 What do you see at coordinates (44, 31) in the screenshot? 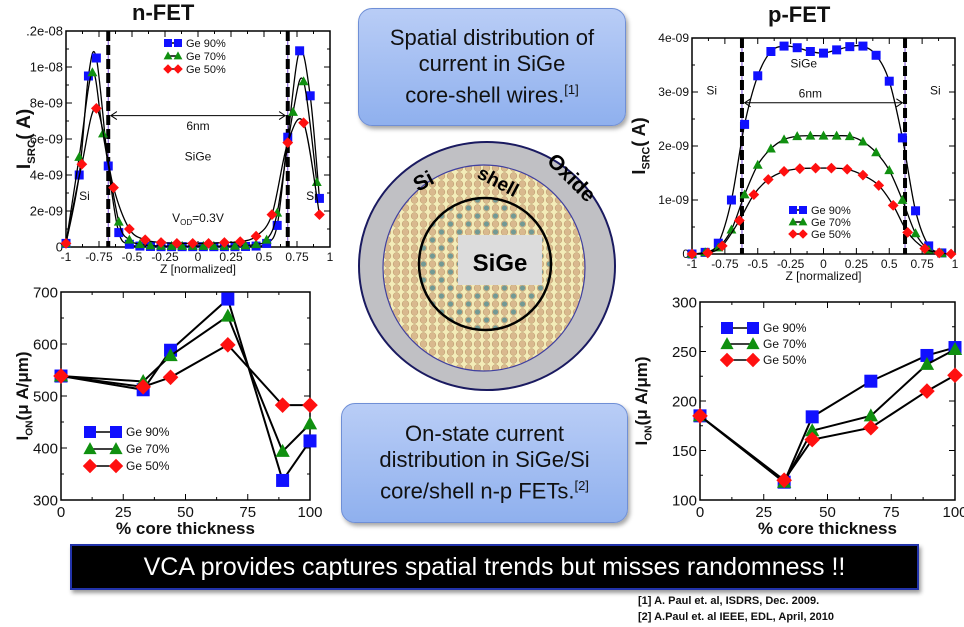
I see `y-tick-label: .2e-08` at bounding box center [44, 31].